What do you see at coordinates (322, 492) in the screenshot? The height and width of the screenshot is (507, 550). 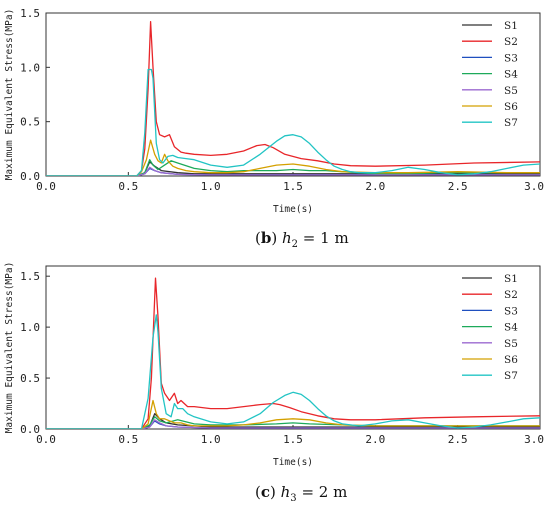 I see `caption-value: = 2 m` at bounding box center [322, 492].